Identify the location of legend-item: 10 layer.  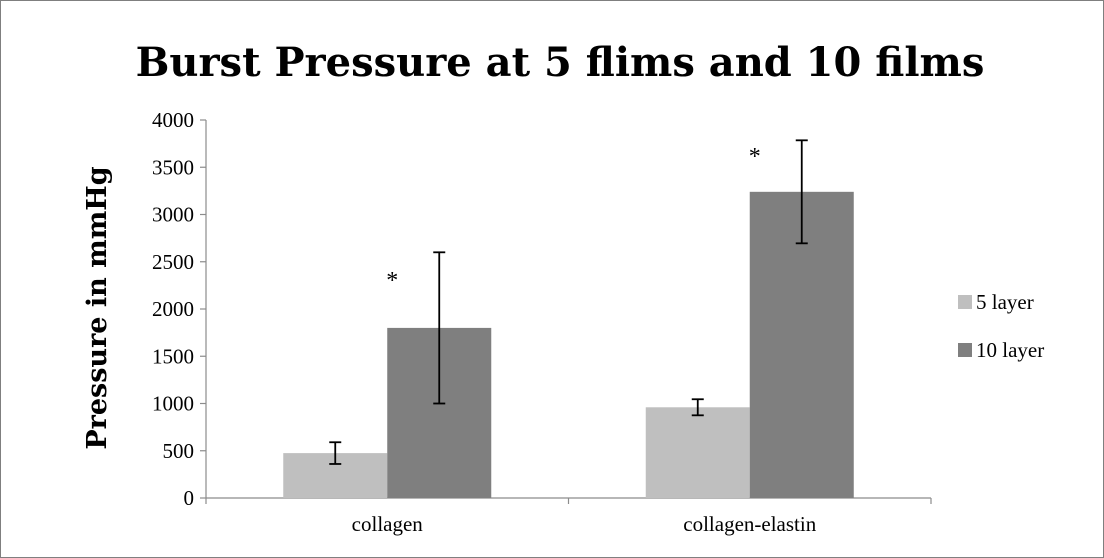
(1001, 350).